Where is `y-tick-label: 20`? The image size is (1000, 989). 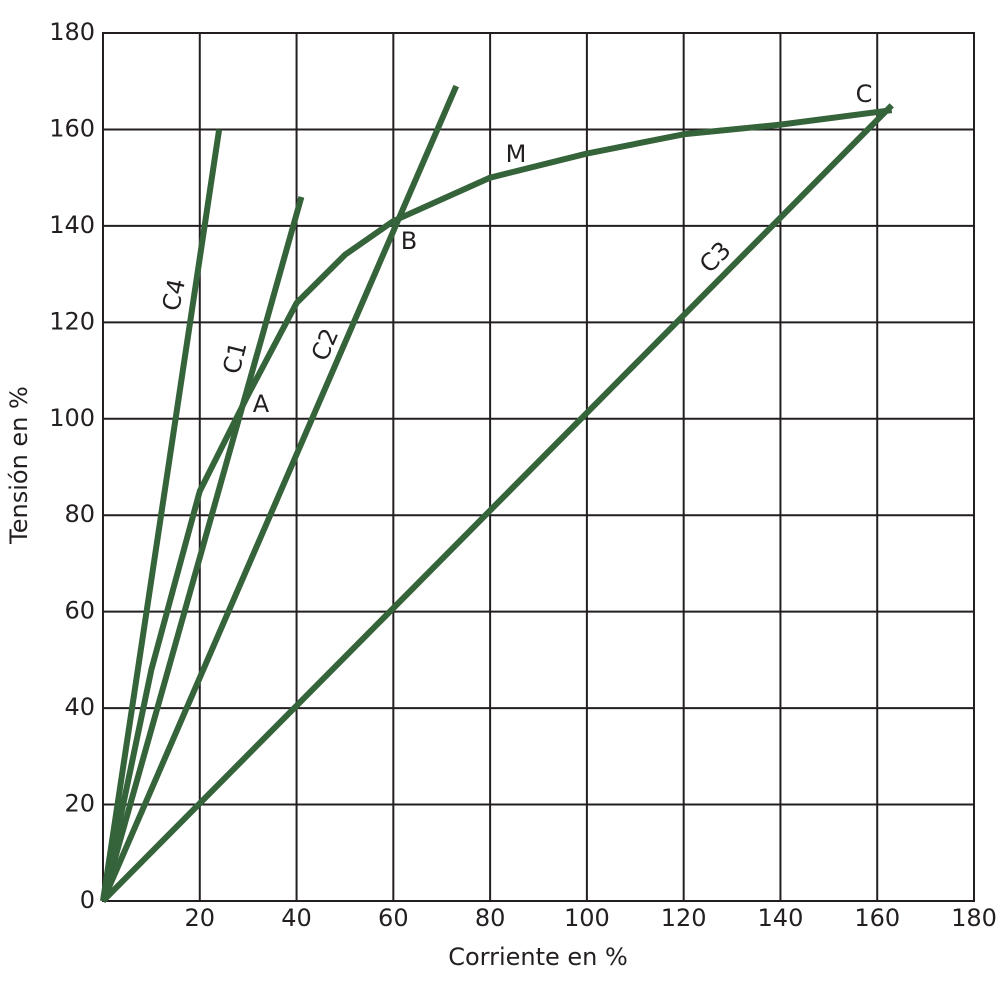
y-tick-label: 20 is located at coordinates (79, 804).